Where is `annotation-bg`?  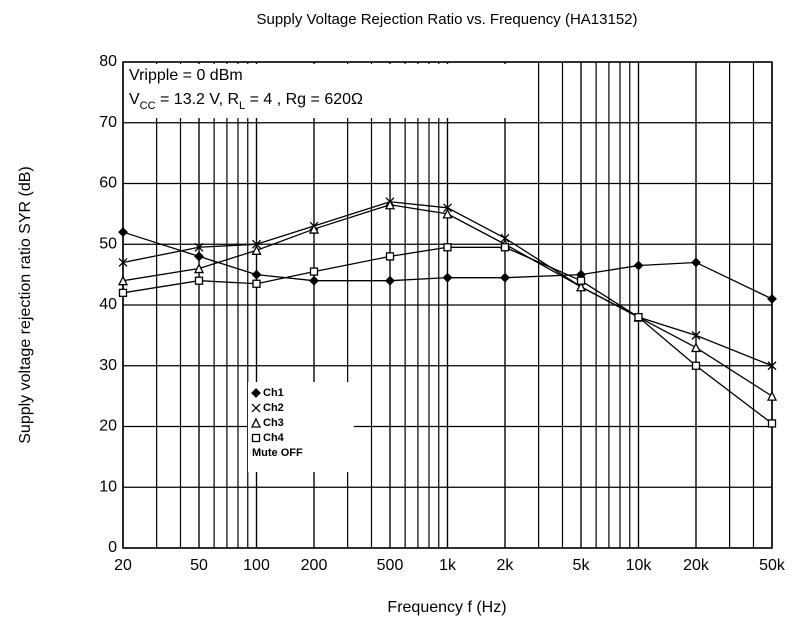 annotation-bg is located at coordinates (320, 91).